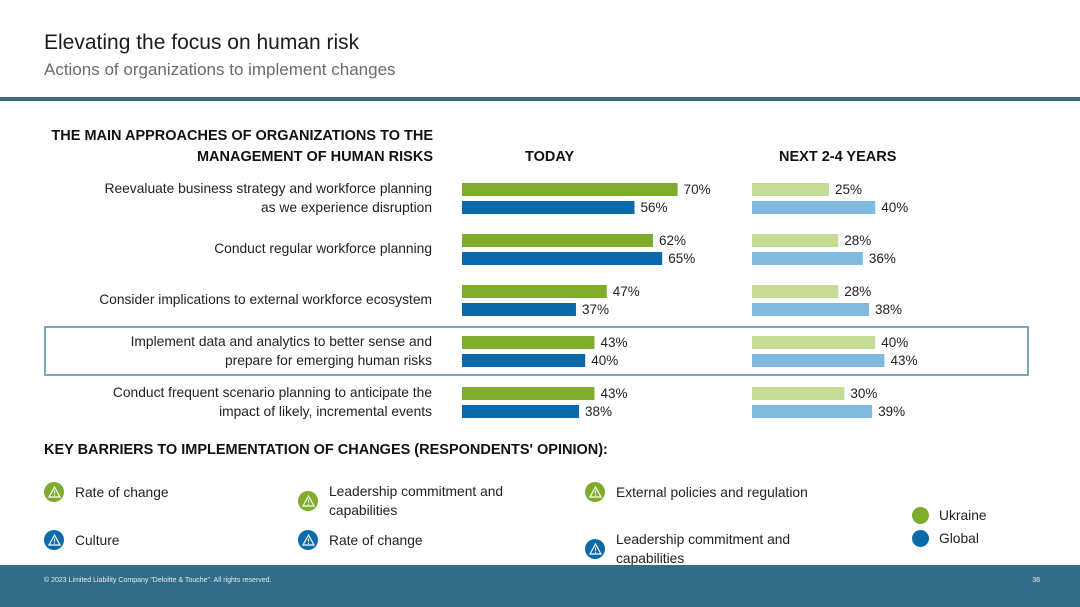 This screenshot has height=607, width=1080. What do you see at coordinates (672, 240) in the screenshot?
I see `data-label: 62%` at bounding box center [672, 240].